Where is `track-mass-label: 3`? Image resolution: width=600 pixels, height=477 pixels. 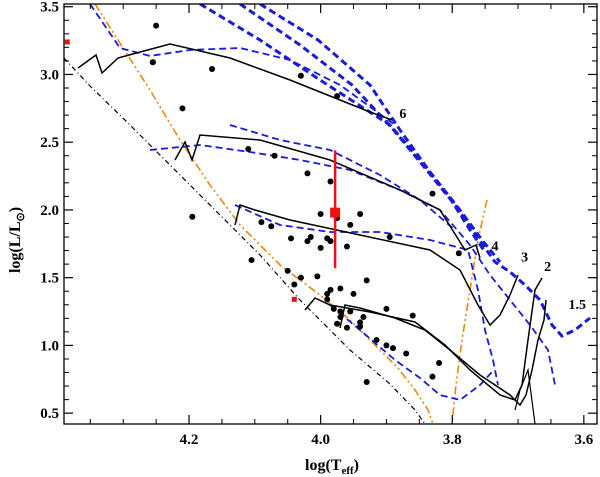 track-mass-label: 3 is located at coordinates (524, 257).